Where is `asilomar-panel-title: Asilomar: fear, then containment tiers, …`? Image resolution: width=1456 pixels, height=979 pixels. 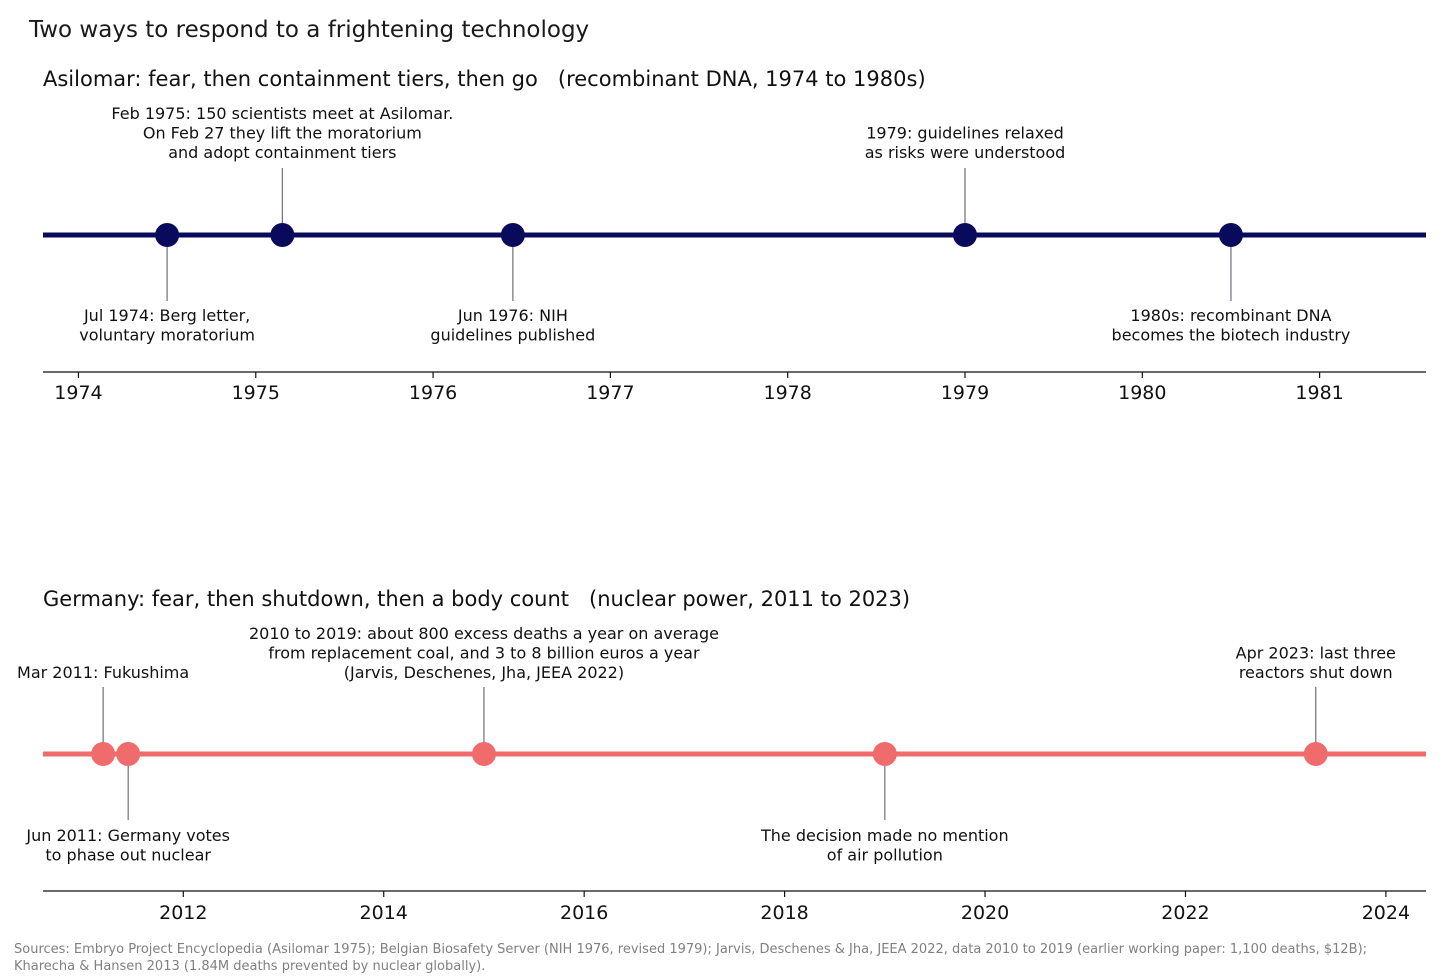 asilomar-panel-title: Asilomar: fear, then containment tiers, … is located at coordinates (484, 79).